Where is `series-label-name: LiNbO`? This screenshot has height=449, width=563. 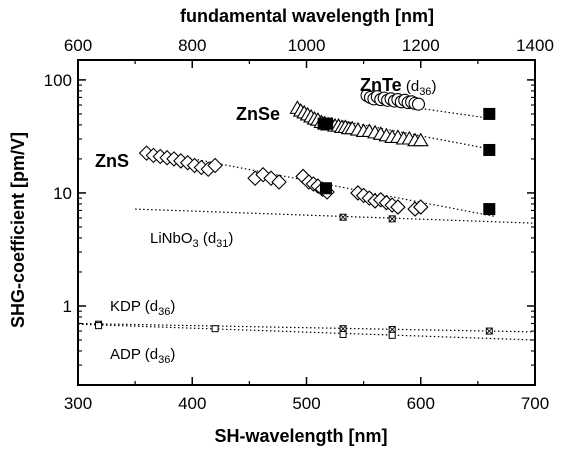
series-label-name: LiNbO is located at coordinates (171, 238).